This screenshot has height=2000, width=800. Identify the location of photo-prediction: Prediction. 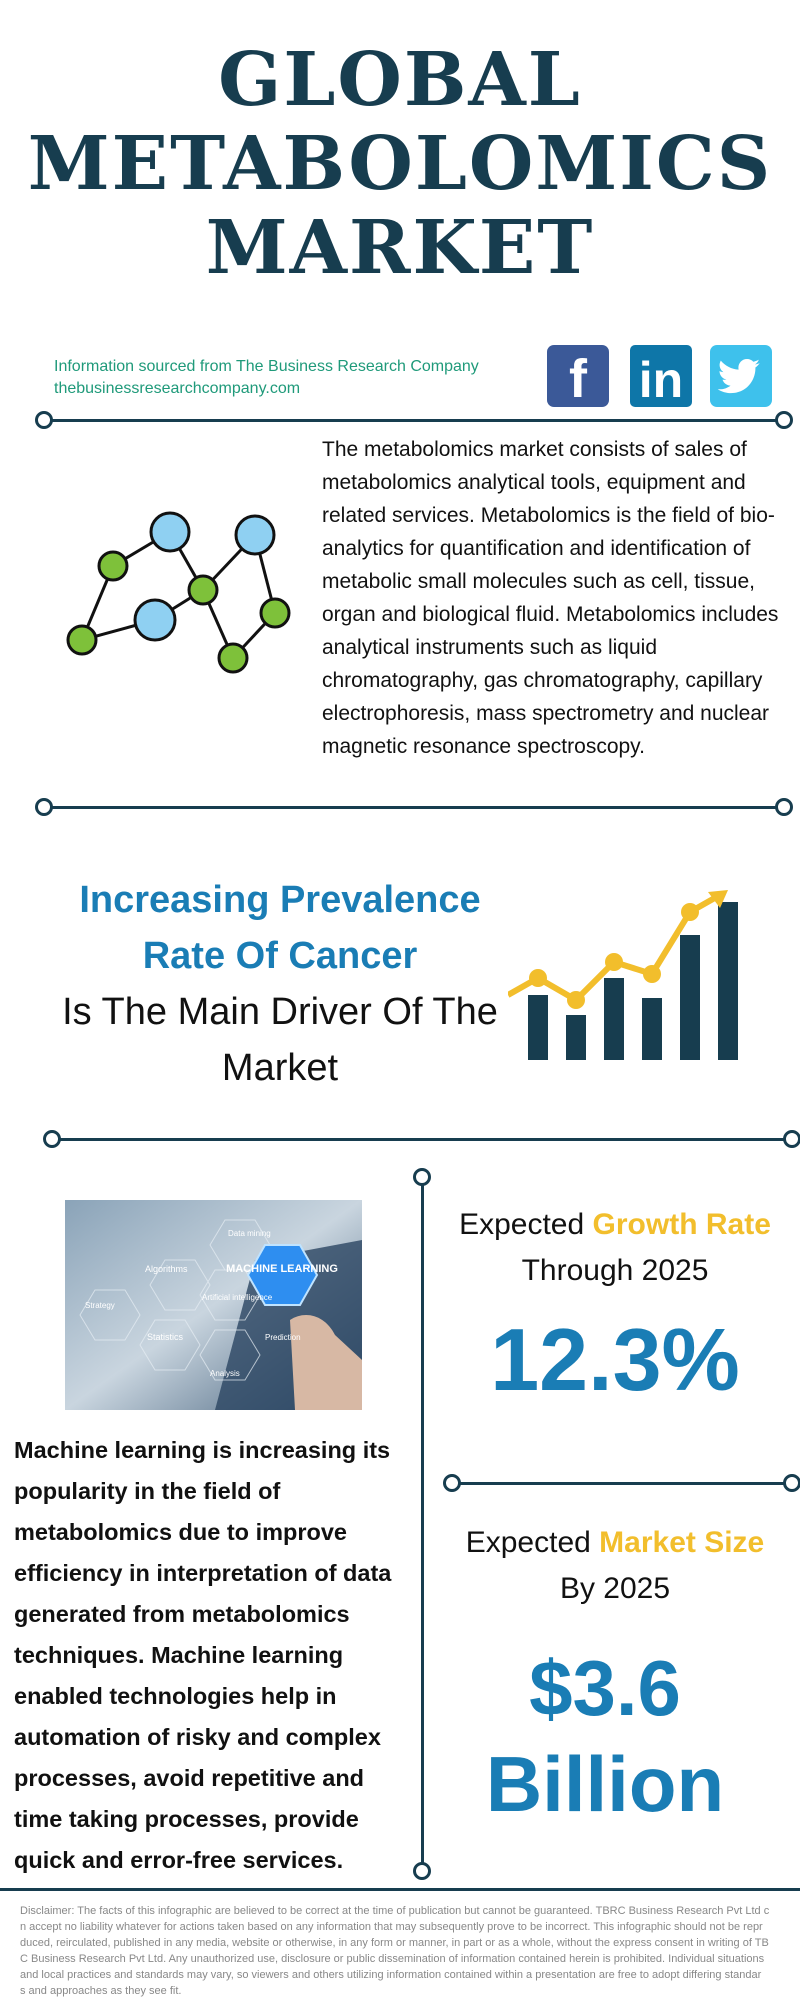
(283, 1337).